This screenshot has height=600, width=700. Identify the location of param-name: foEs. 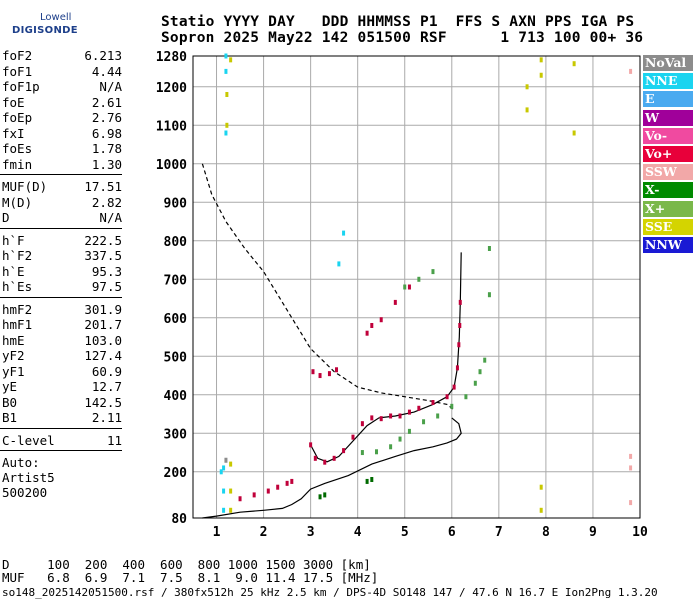
(17, 148).